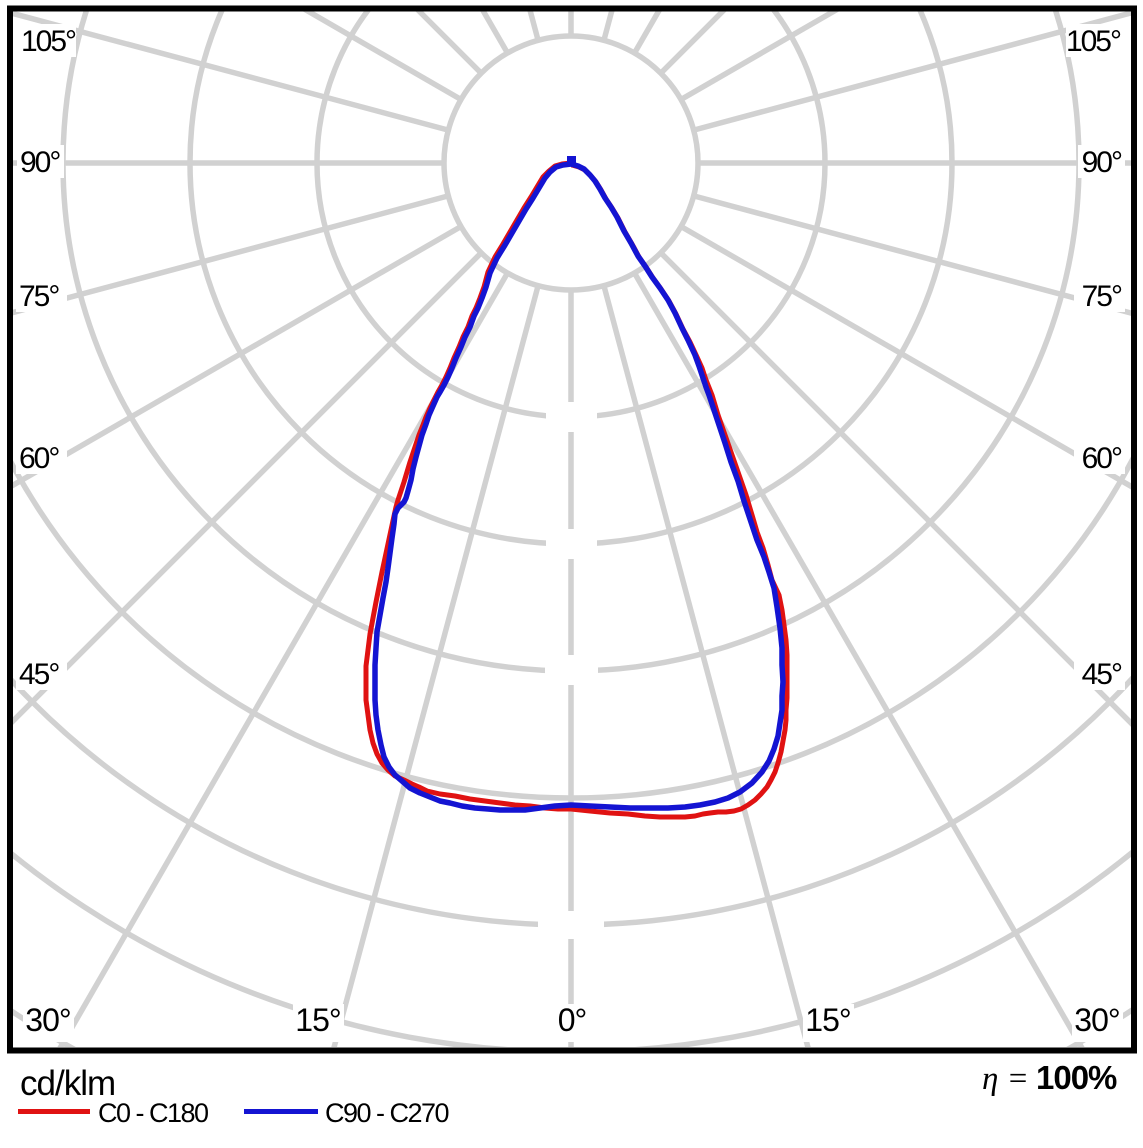  Describe the element at coordinates (572, 1020) in the screenshot. I see `svg-text: 0°` at that location.